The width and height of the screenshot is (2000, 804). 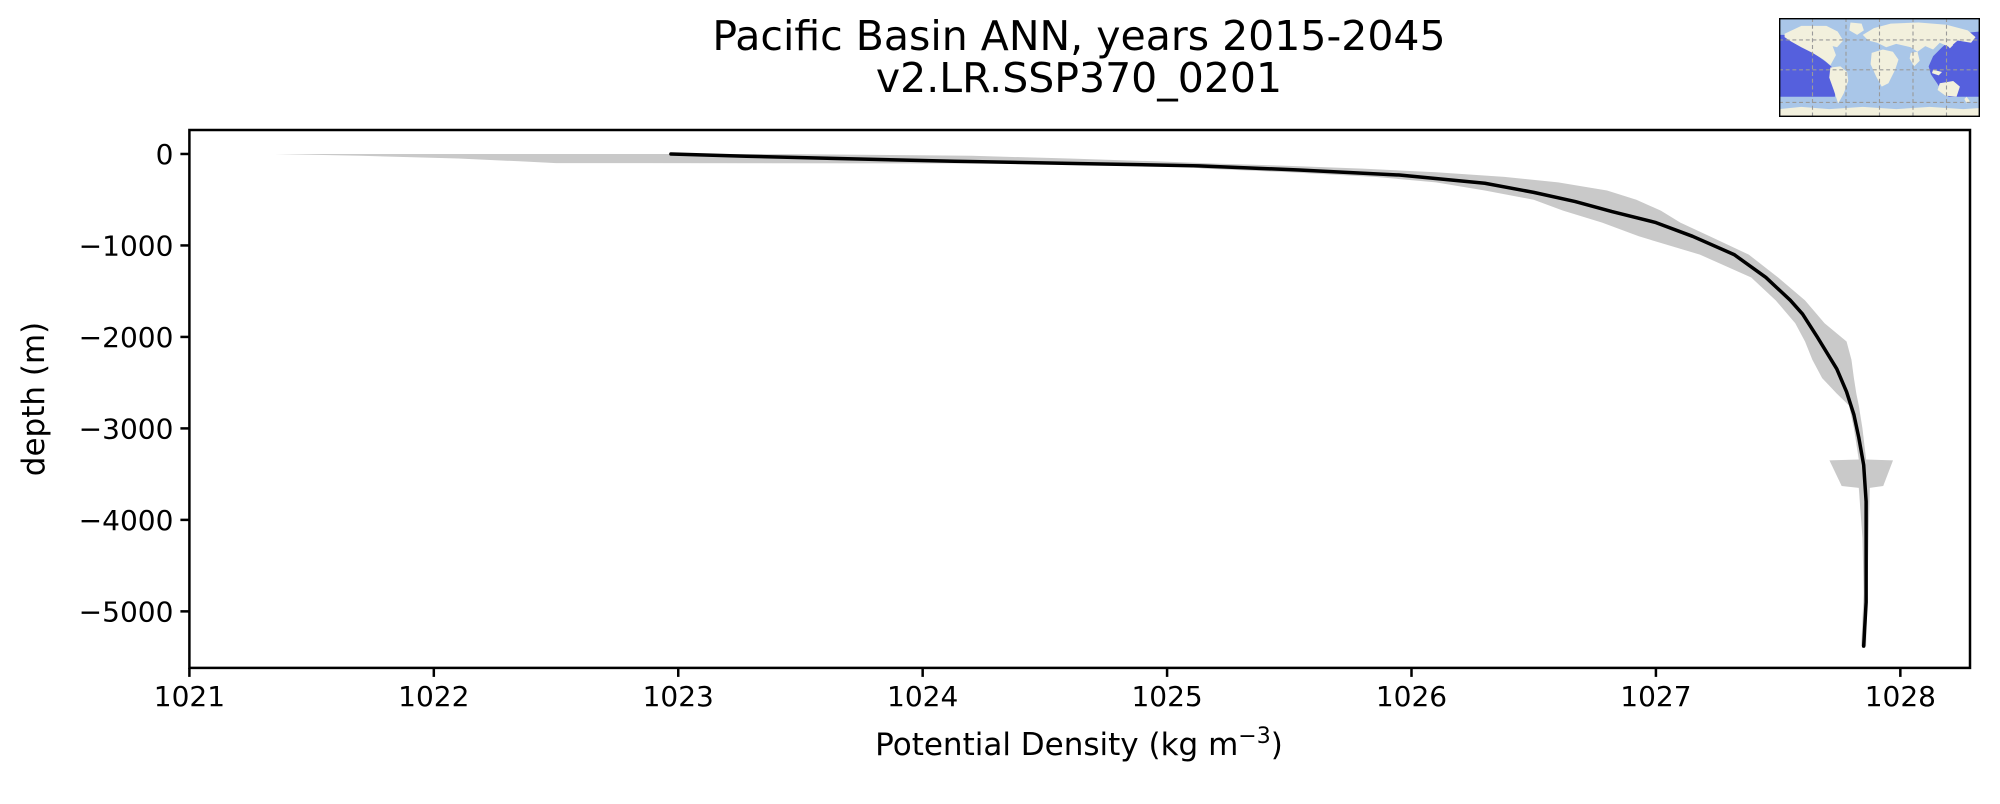 What do you see at coordinates (1814, 45) in the screenshot?
I see `land-north-america` at bounding box center [1814, 45].